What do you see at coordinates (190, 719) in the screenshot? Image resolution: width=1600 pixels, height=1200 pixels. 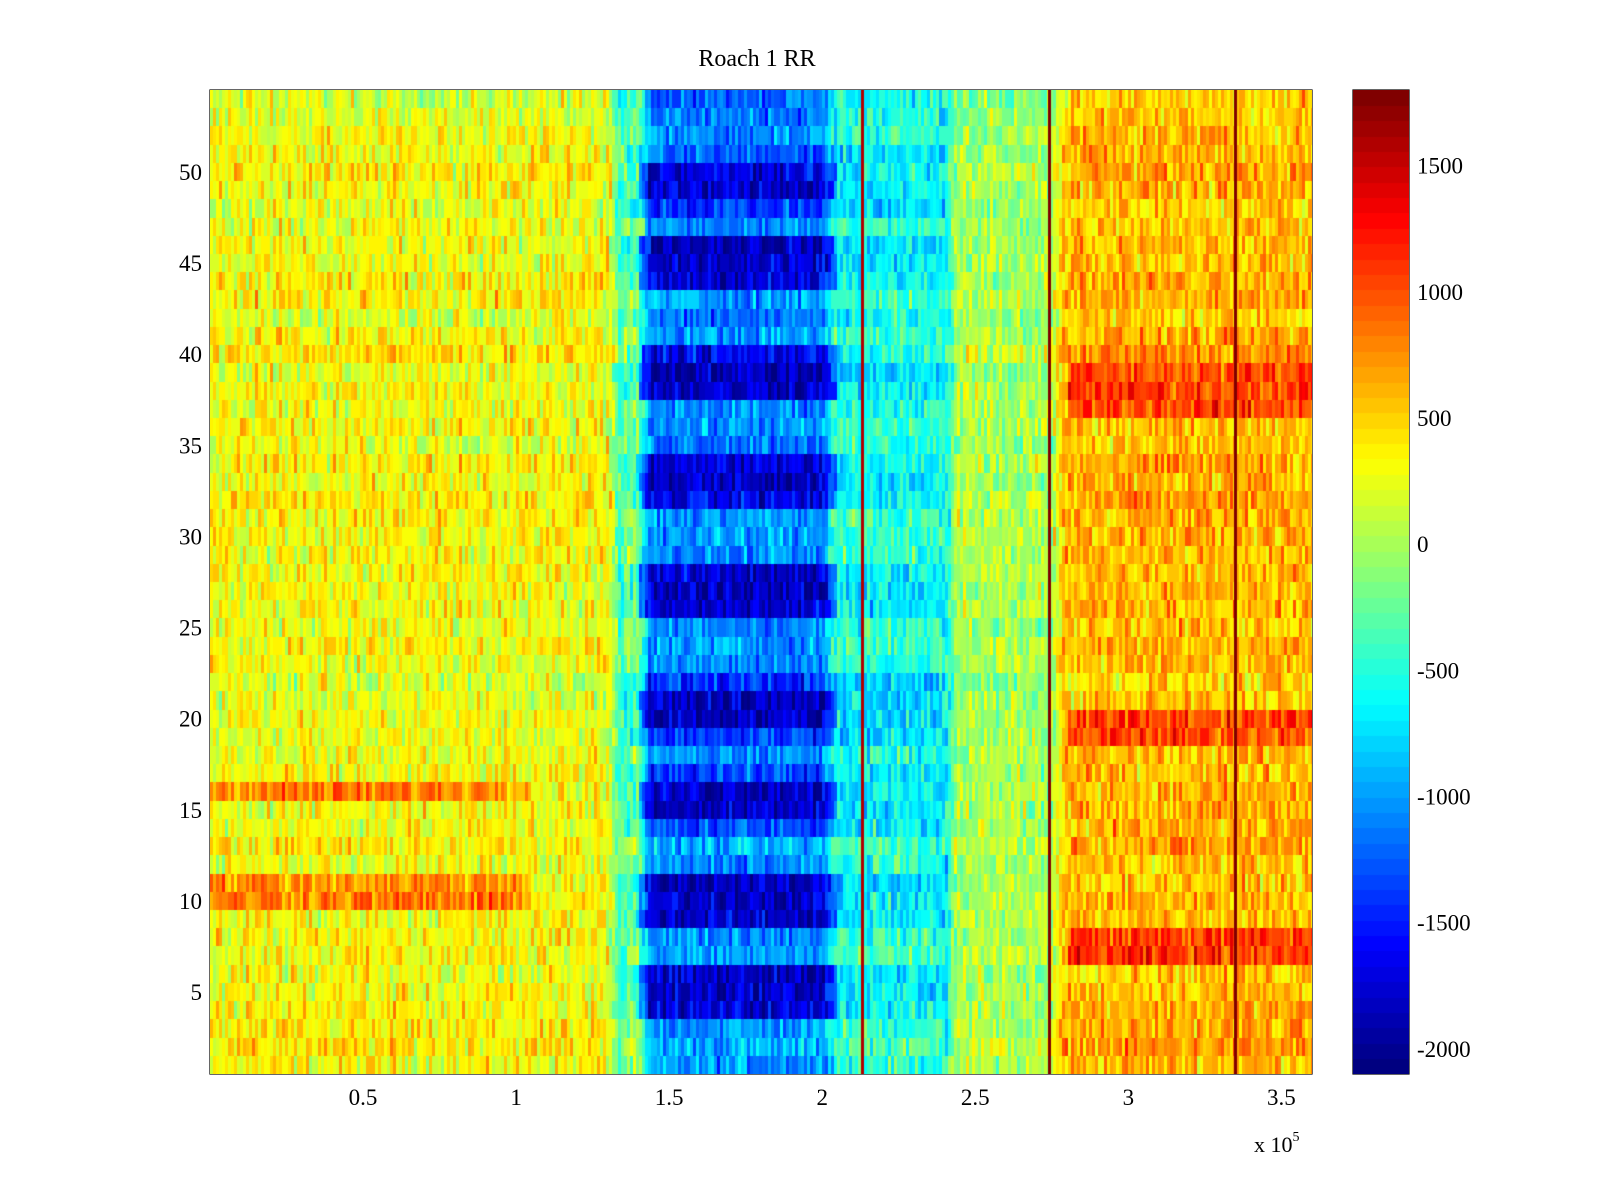 I see `y-tick-label: 20` at bounding box center [190, 719].